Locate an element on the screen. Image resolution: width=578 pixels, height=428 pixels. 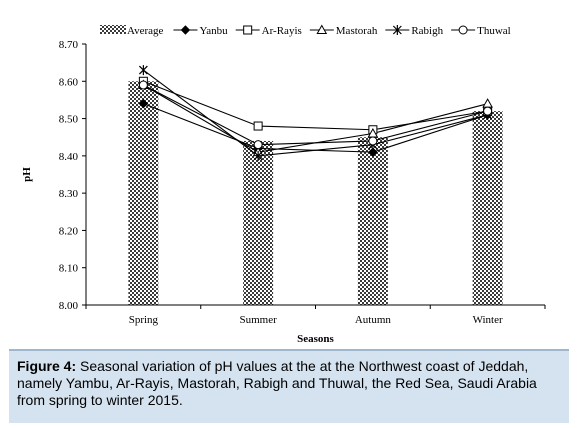
series-line-rabigh is located at coordinates (315, 113).